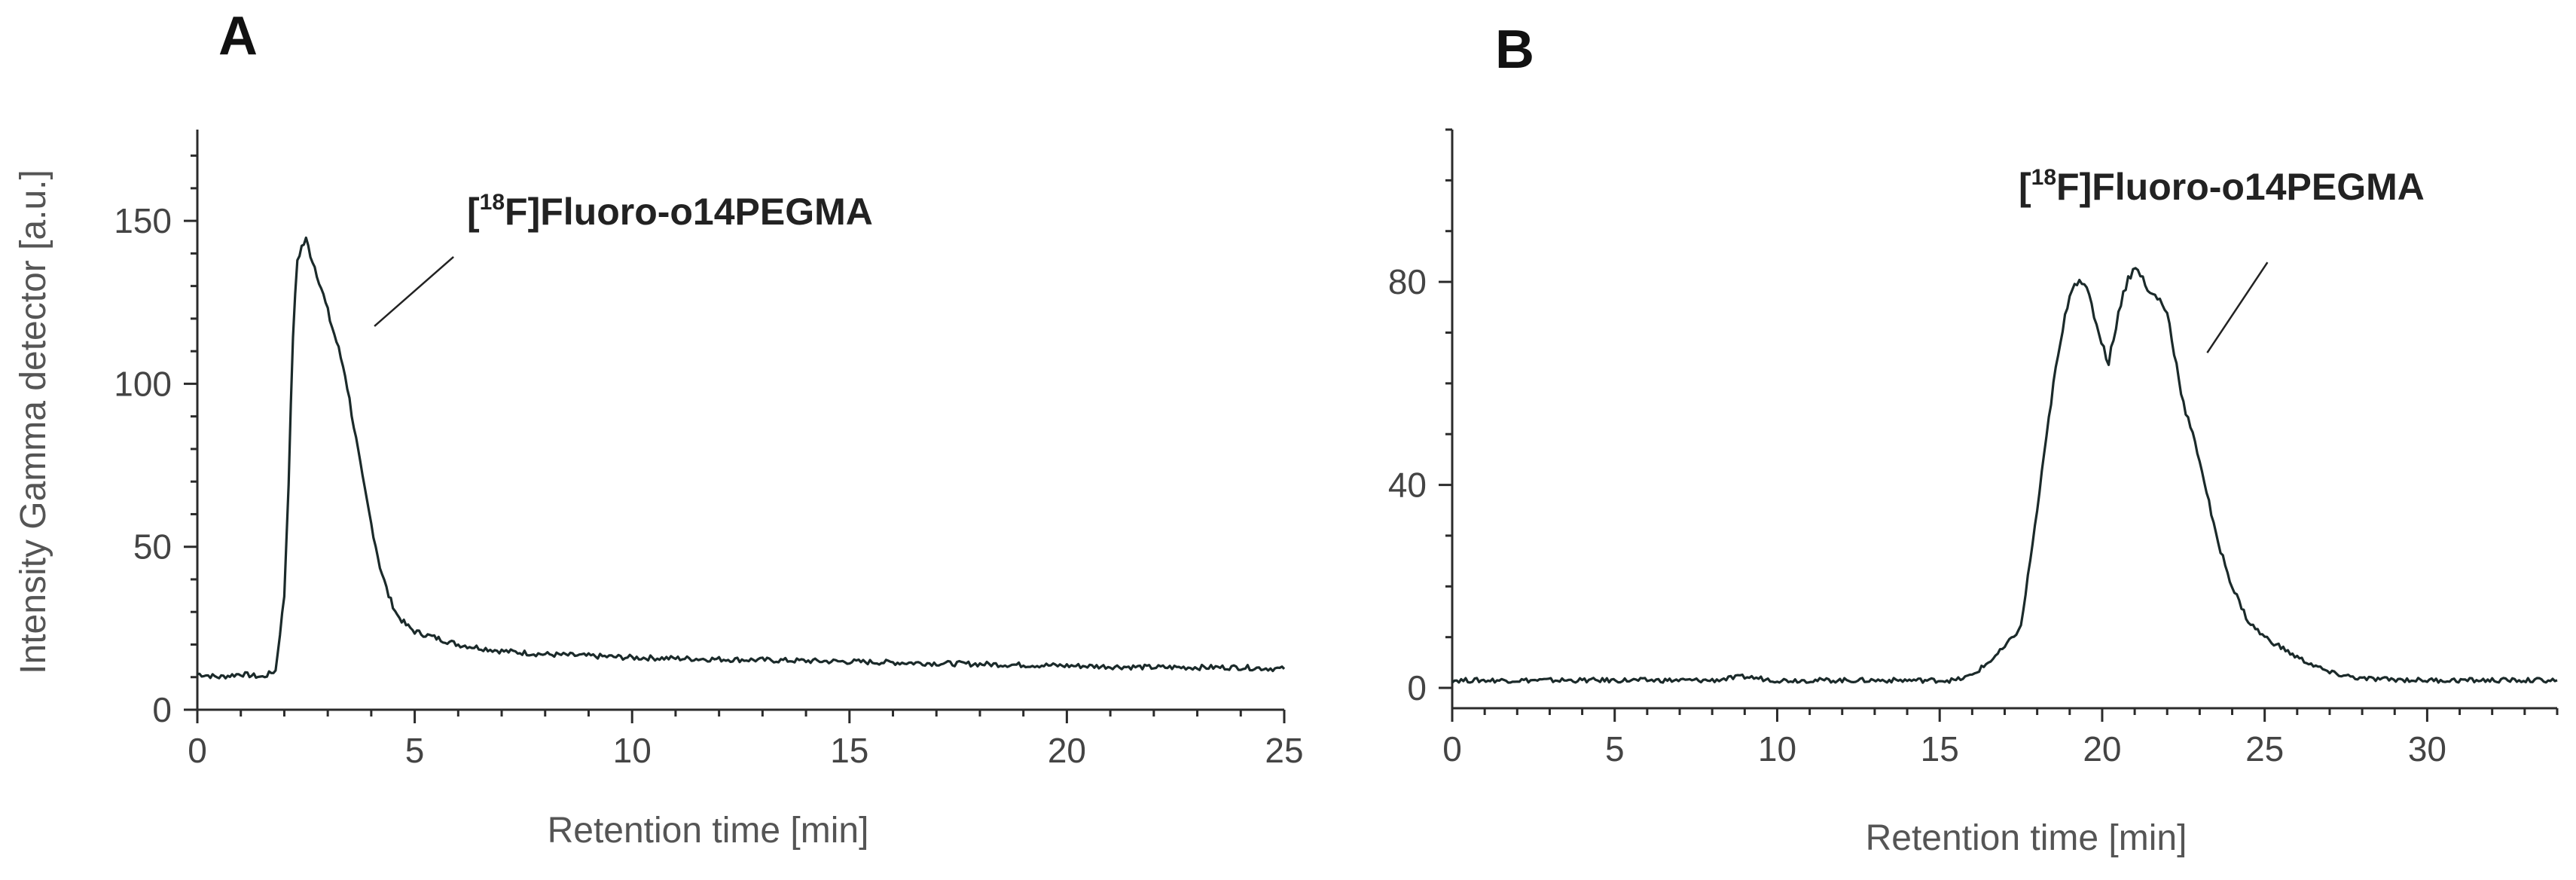 The height and width of the screenshot is (880, 2576). I want to click on panel-b-x-tick-label: 25, so click(2265, 748).